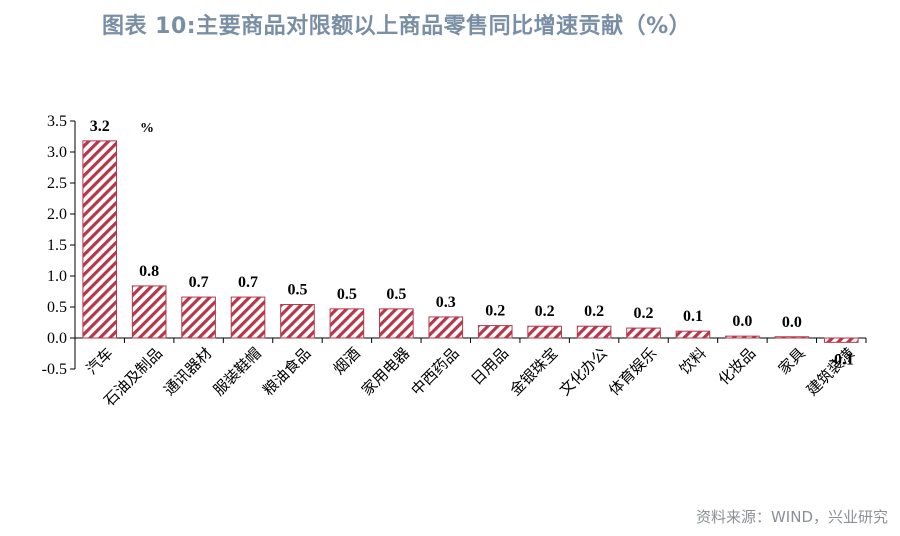 This screenshot has width=900, height=536. Describe the element at coordinates (57, 307) in the screenshot. I see `y-tick-label: 0.5` at that location.